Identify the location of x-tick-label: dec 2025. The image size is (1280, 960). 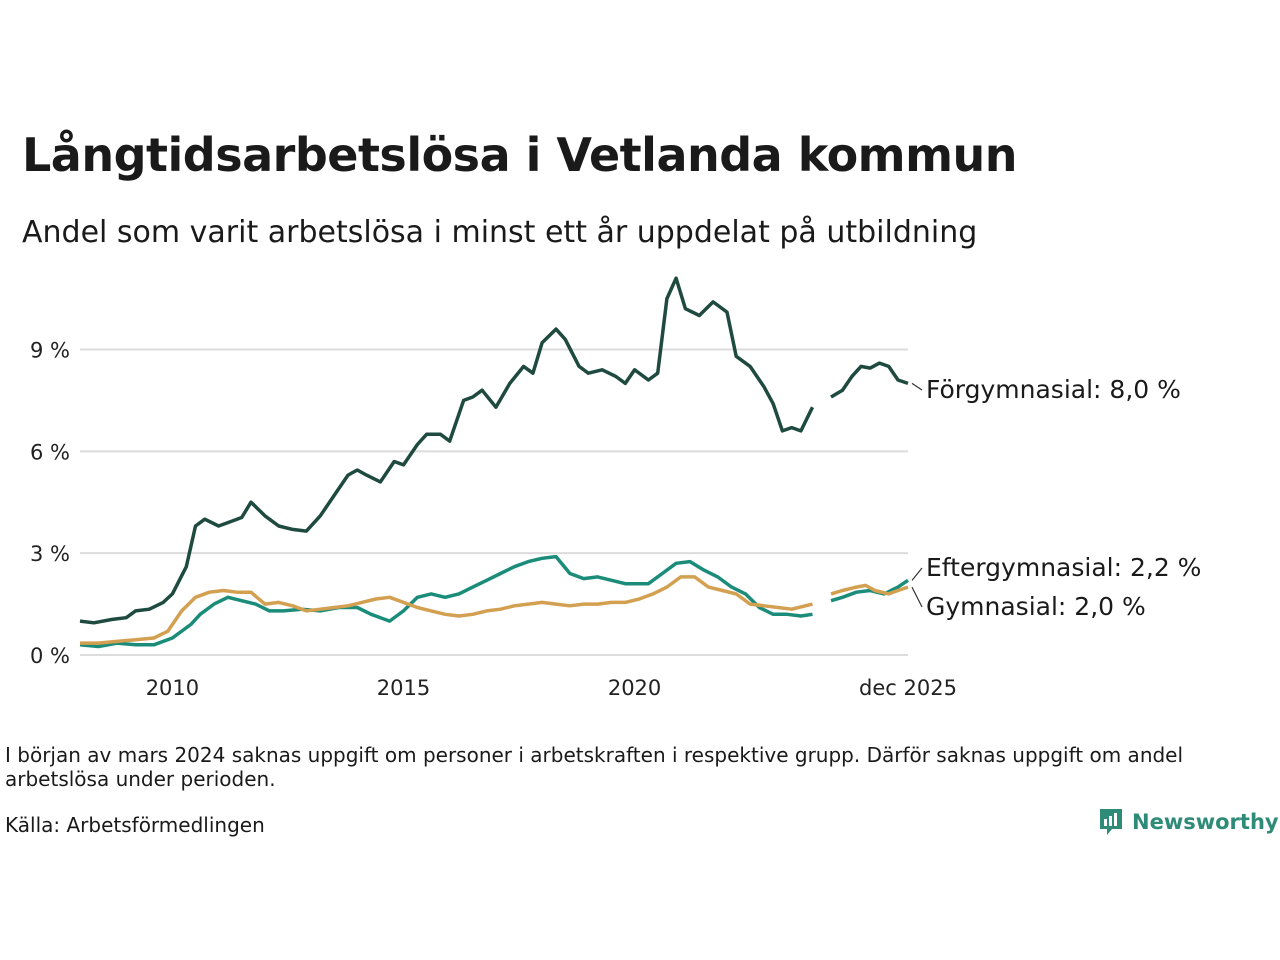
(908, 688).